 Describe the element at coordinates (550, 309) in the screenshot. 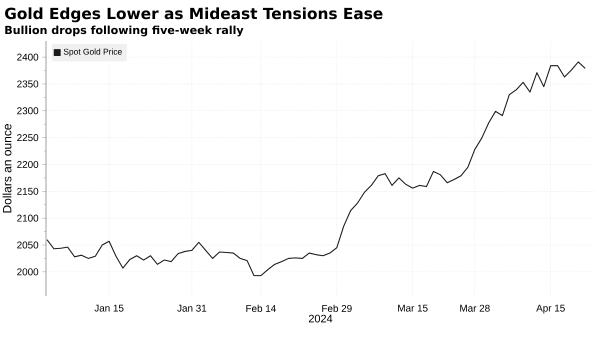

I see `x-tick-label: Apr 15` at that location.